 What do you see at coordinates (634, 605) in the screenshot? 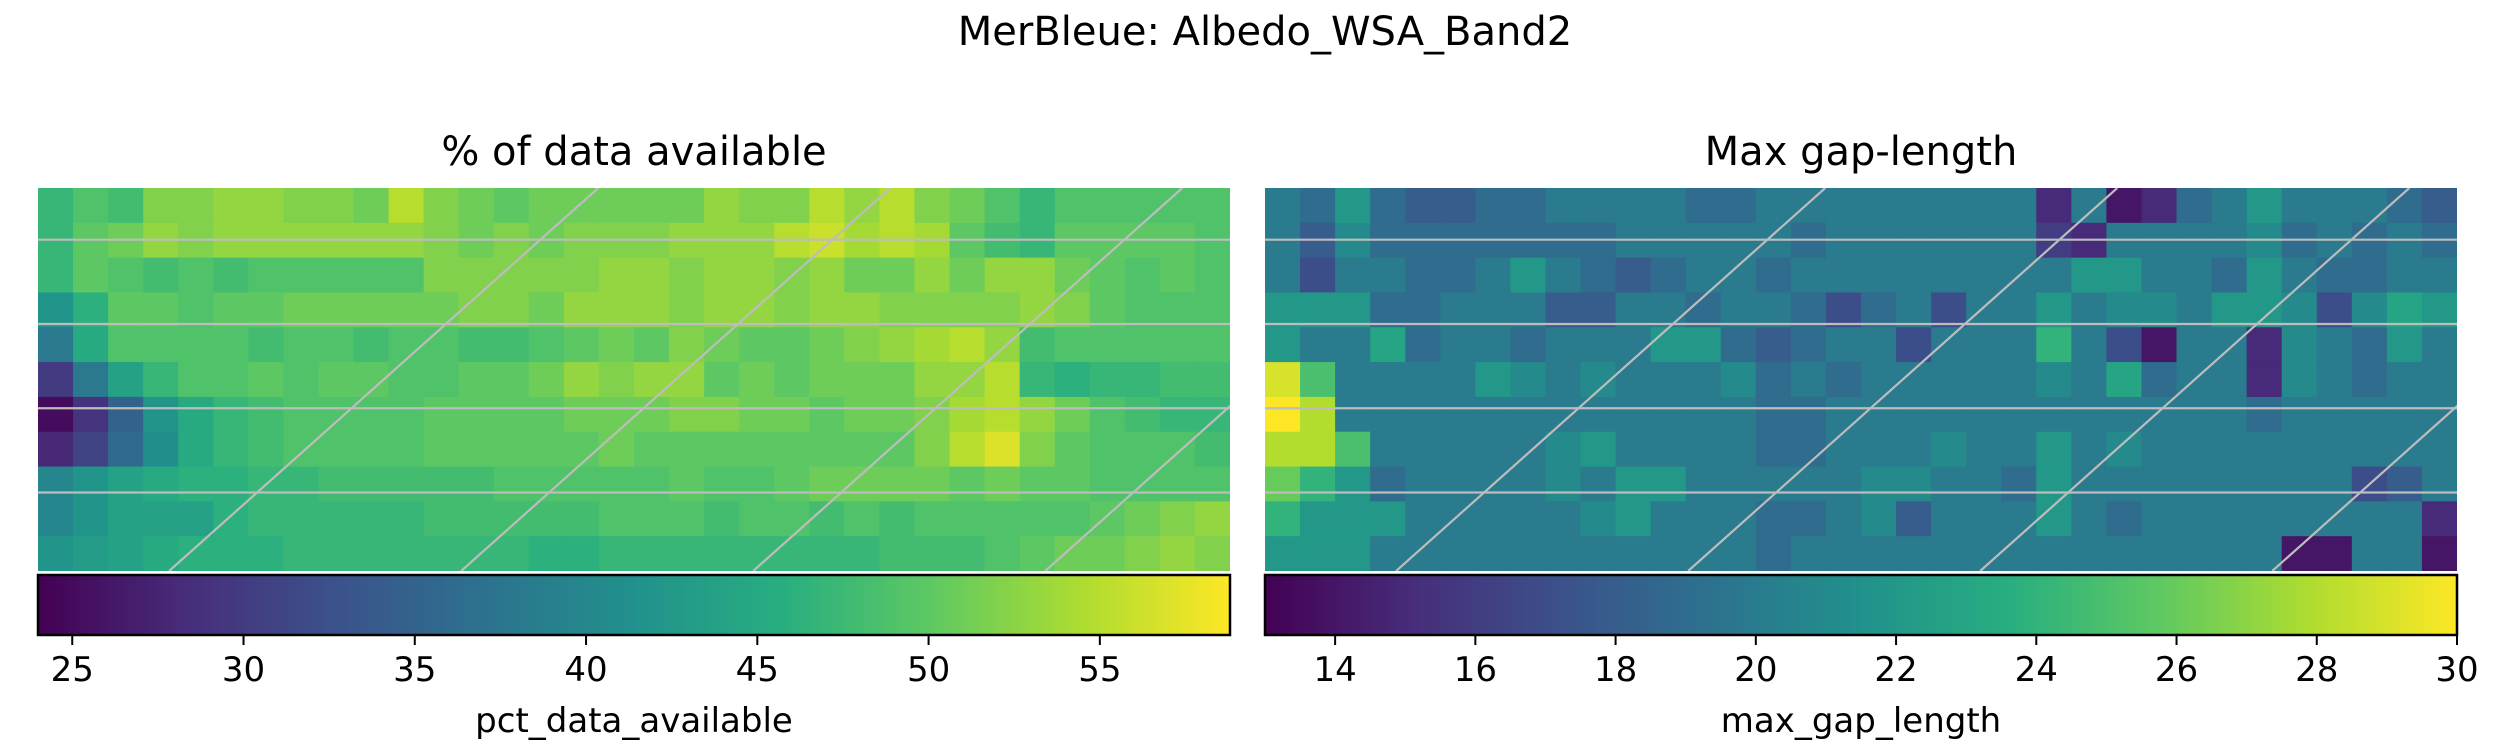
I see `colorbar` at bounding box center [634, 605].